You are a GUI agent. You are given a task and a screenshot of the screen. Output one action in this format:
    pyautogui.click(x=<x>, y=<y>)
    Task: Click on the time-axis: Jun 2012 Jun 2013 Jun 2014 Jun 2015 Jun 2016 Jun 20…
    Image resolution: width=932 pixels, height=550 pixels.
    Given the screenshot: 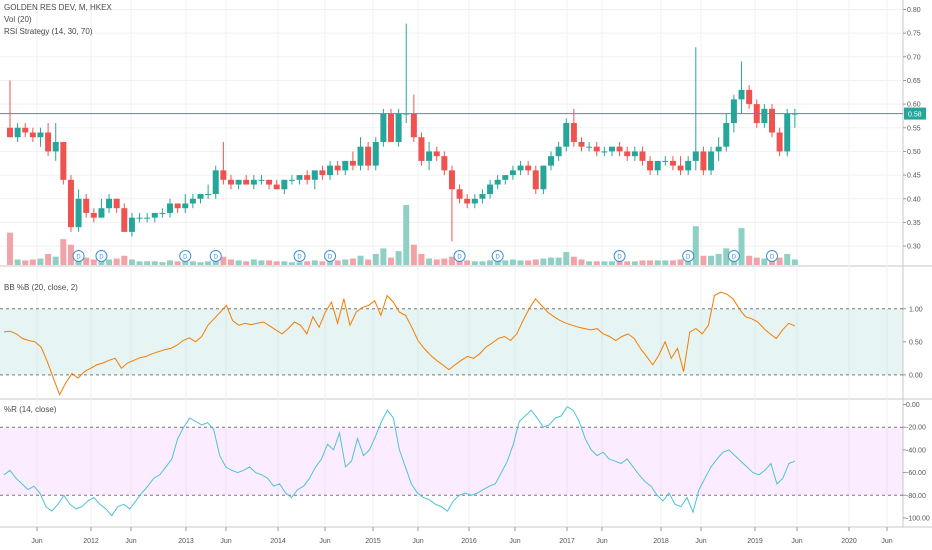 What is the action you would take?
    pyautogui.click(x=462, y=536)
    